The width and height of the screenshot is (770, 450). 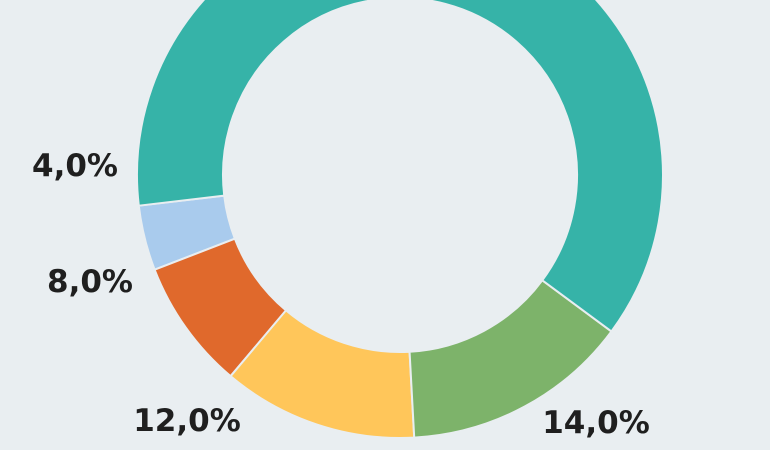 I want to click on slice-label-0: 4,0%, so click(x=75, y=166).